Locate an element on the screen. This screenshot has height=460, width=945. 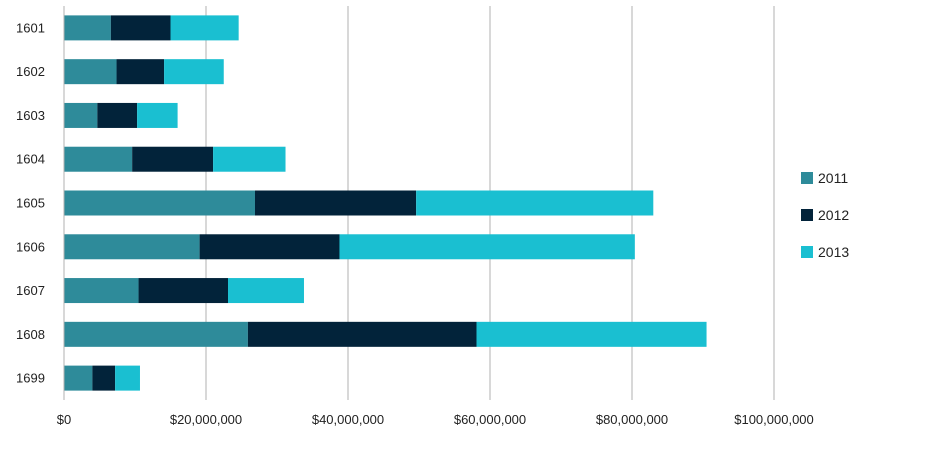
category-label: 1607 is located at coordinates (30, 290).